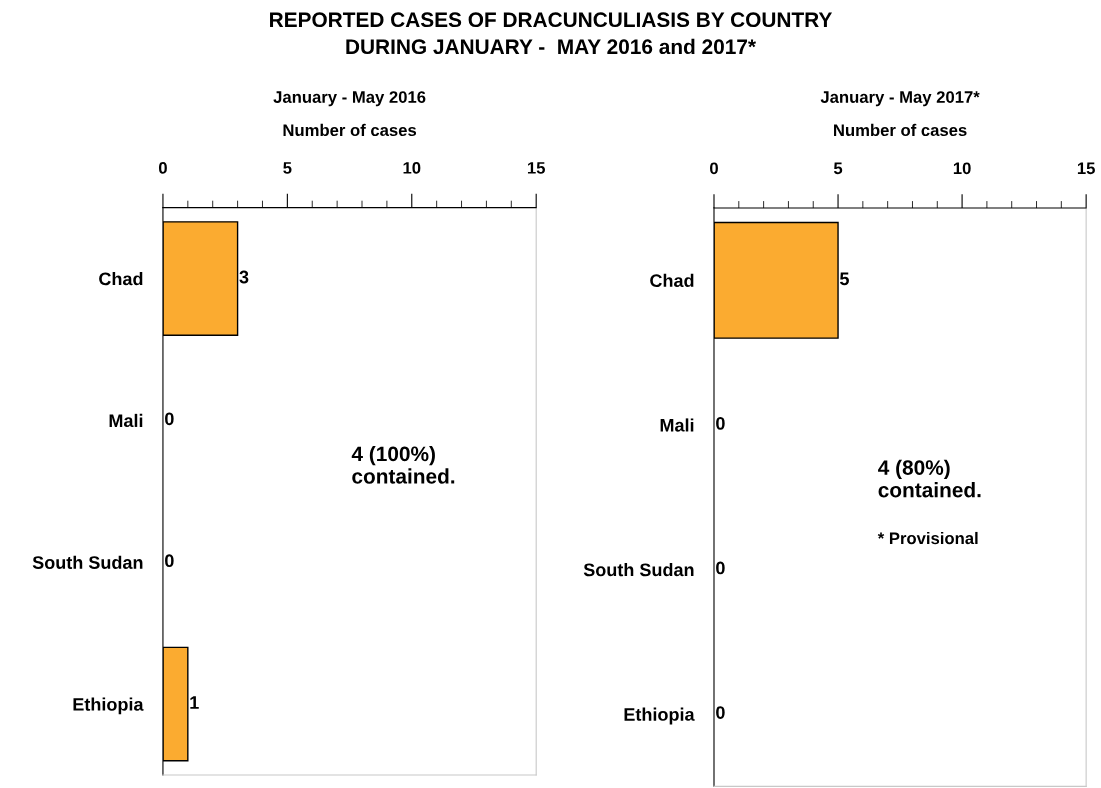  Describe the element at coordinates (403, 464) in the screenshot. I see `annotation: 4 (100%) contained.` at that location.